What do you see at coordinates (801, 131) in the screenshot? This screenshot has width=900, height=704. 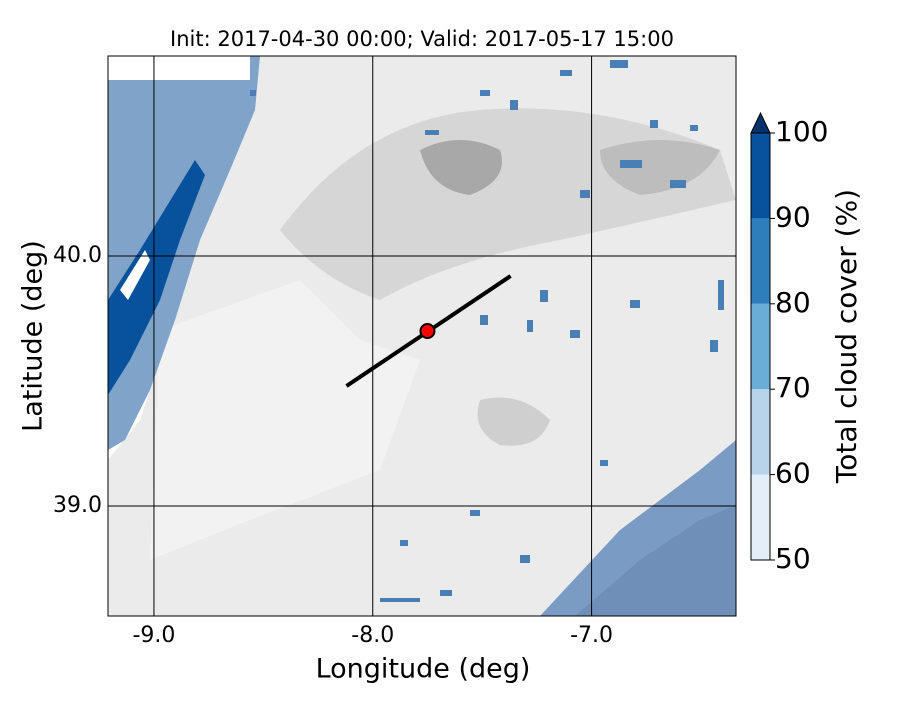 I see `colorbar-tick-label: 100` at bounding box center [801, 131].